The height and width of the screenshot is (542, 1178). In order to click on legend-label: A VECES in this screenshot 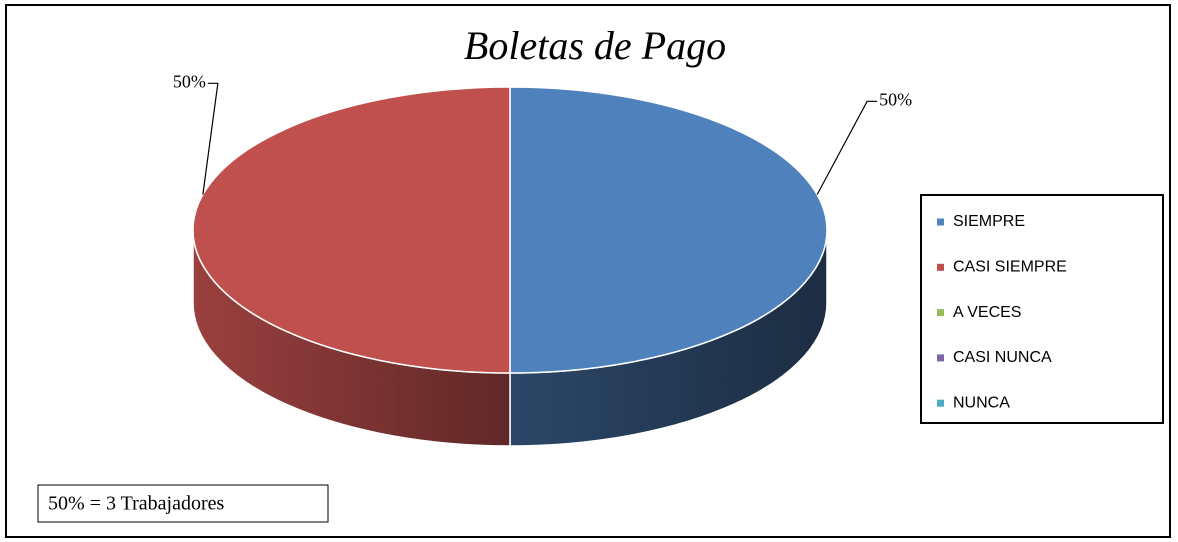, I will do `click(987, 312)`.